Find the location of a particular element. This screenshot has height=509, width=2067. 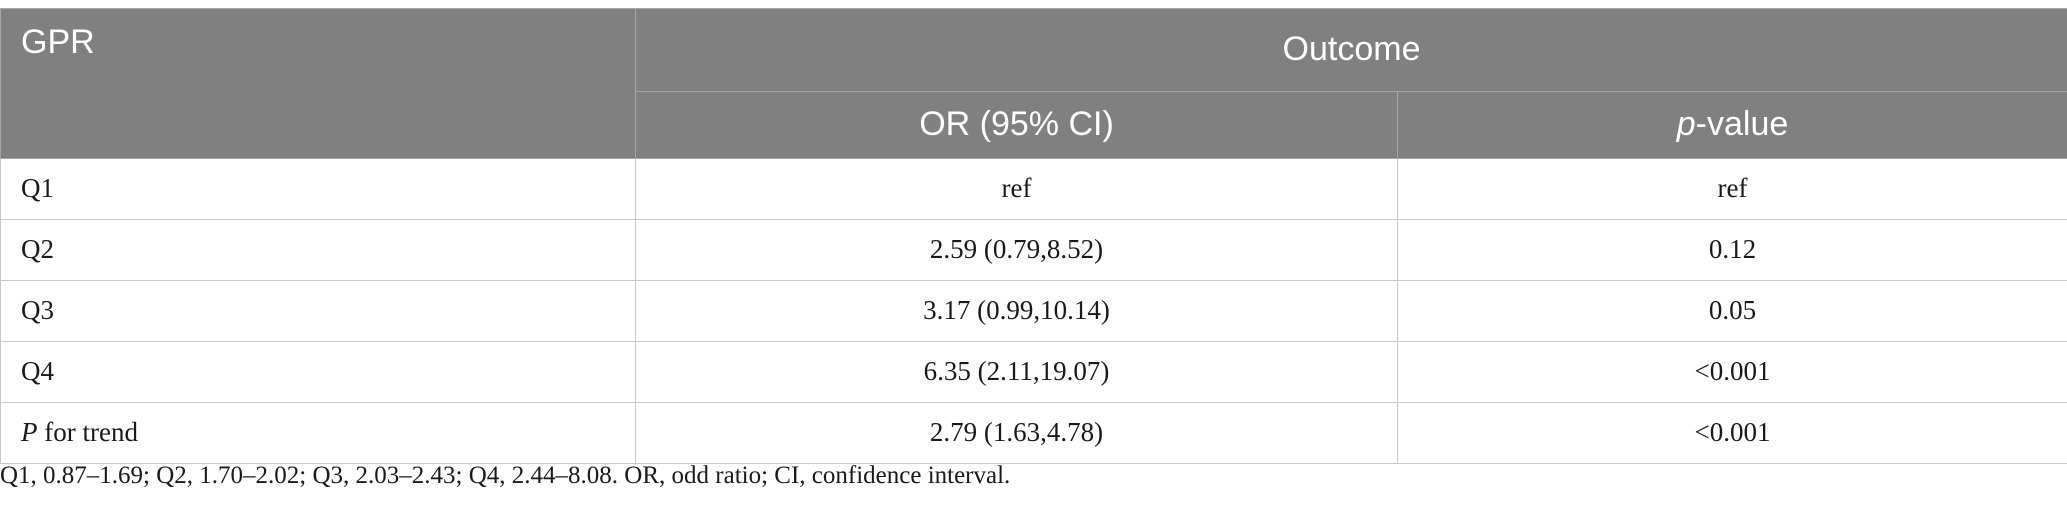

trend-row: P for trend 2.79 (1.63,4.78) <0.001 is located at coordinates (1033, 432).